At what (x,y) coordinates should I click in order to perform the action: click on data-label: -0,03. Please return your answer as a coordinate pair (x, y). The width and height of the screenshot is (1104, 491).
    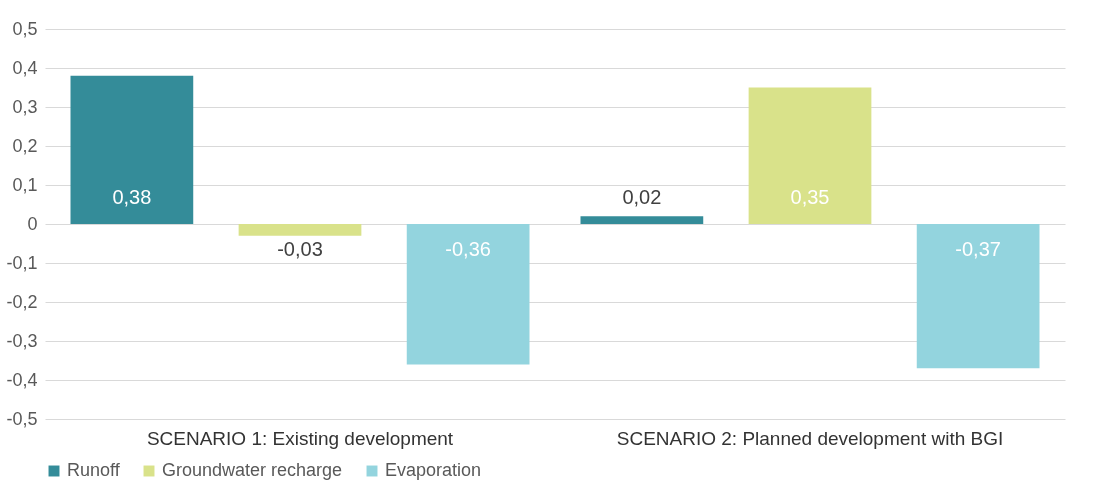
    Looking at the image, I should click on (300, 249).